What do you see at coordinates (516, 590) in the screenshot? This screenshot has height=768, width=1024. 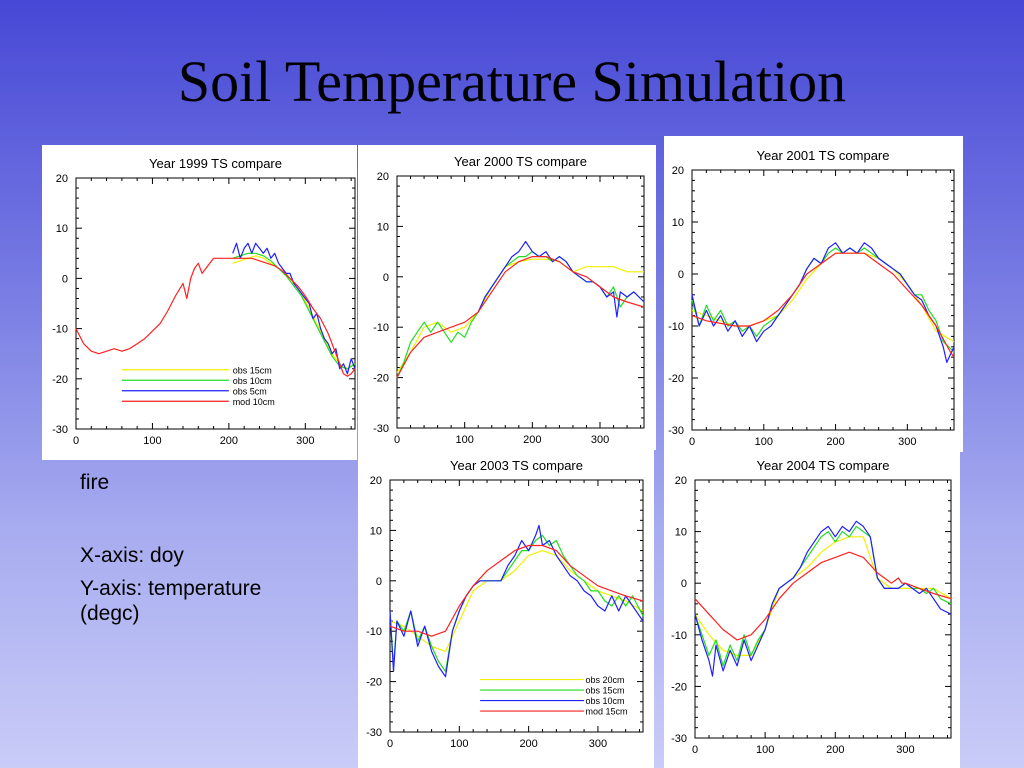 I see `series-line-mod-15cm` at bounding box center [516, 590].